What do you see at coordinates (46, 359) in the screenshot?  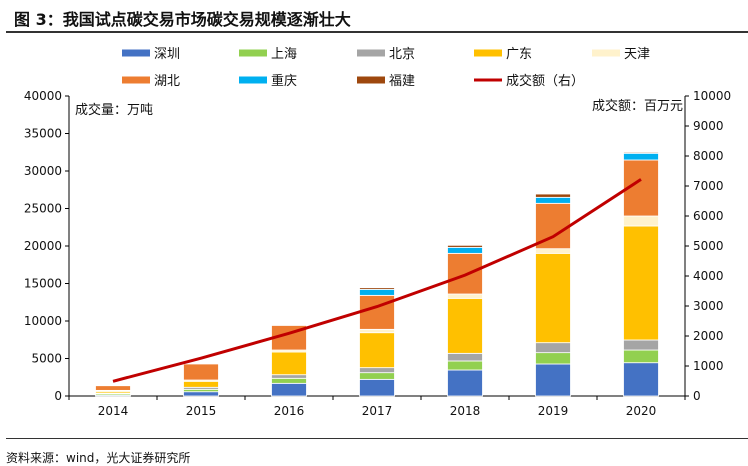 I see `left-tick-label: 5000` at bounding box center [46, 359].